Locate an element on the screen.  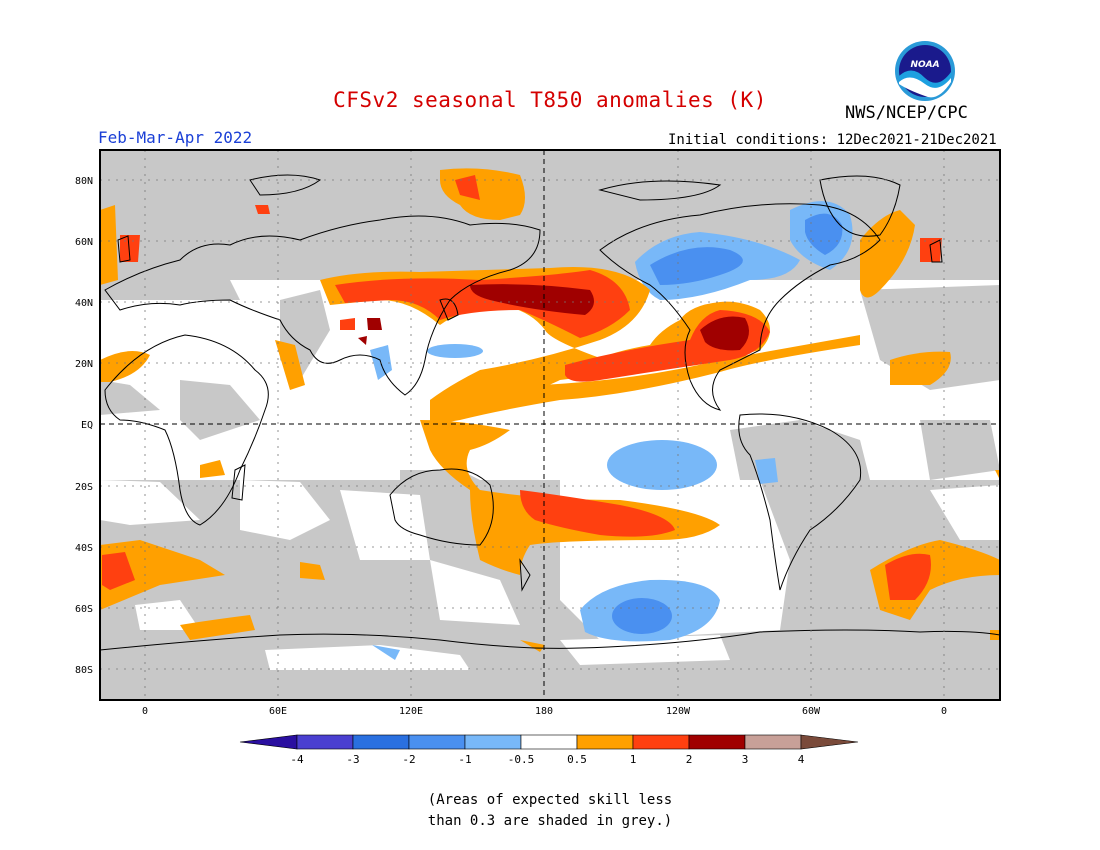
color-scale-labels: -4 -3 -2 -1 -0.5 0.5 1 2 3 4 is located at coordinates (547, 759).